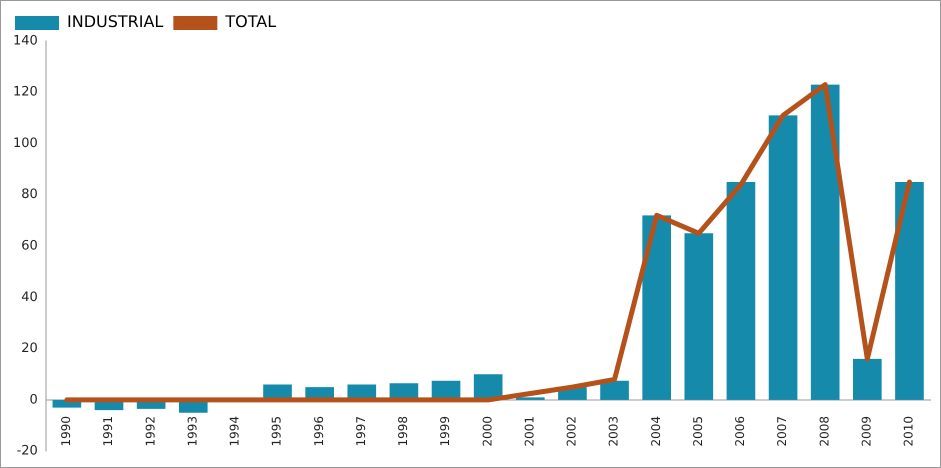 This screenshot has height=468, width=941. Describe the element at coordinates (909, 431) in the screenshot. I see `x-tick-label: 2010` at that location.